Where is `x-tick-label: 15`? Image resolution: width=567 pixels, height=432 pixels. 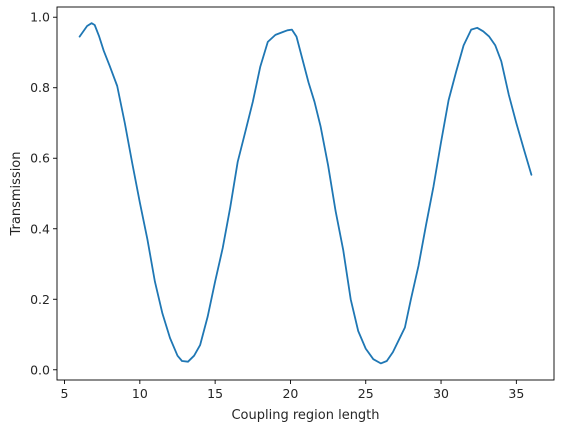
x-tick-label: 15 is located at coordinates (215, 393).